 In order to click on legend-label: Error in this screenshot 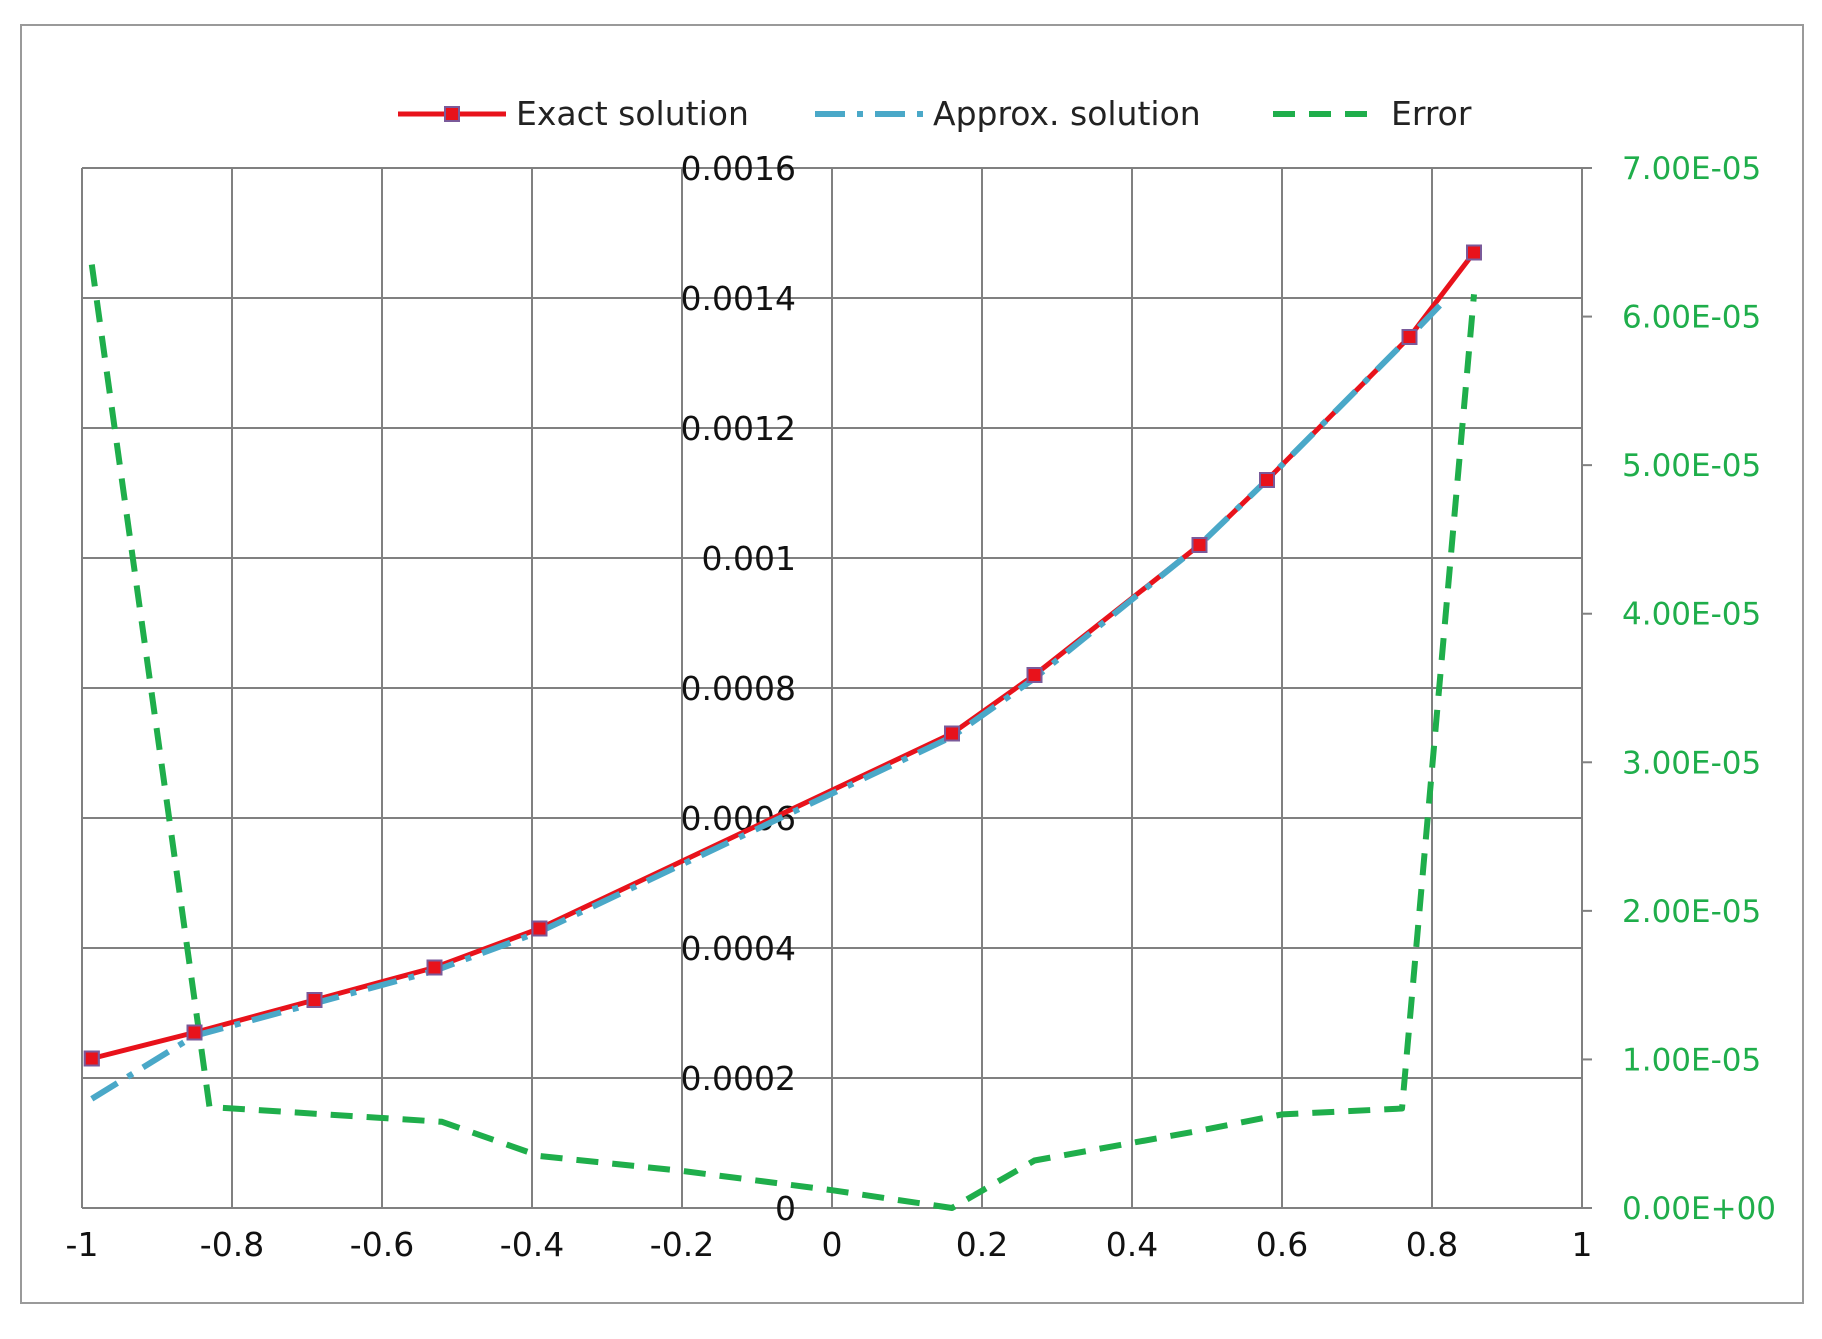, I will do `click(1431, 113)`.